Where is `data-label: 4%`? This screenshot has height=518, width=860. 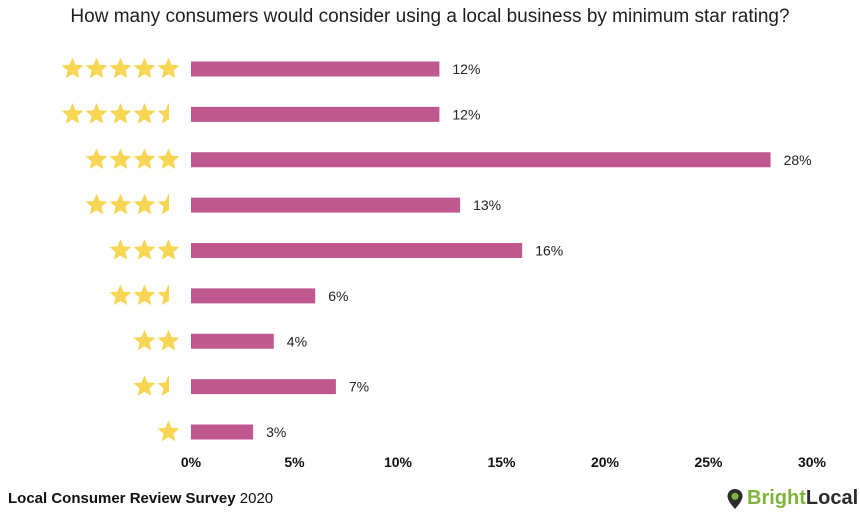
data-label: 4% is located at coordinates (297, 341).